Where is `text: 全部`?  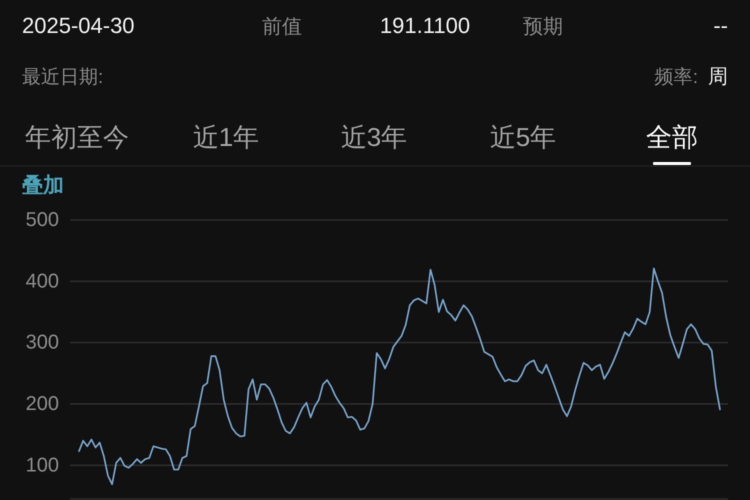 text: 全部 is located at coordinates (672, 137).